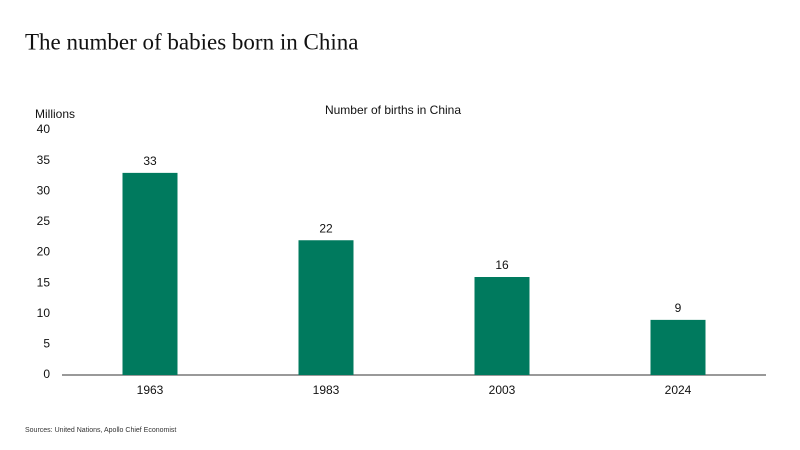  Describe the element at coordinates (326, 228) in the screenshot. I see `value-label: 22` at that location.